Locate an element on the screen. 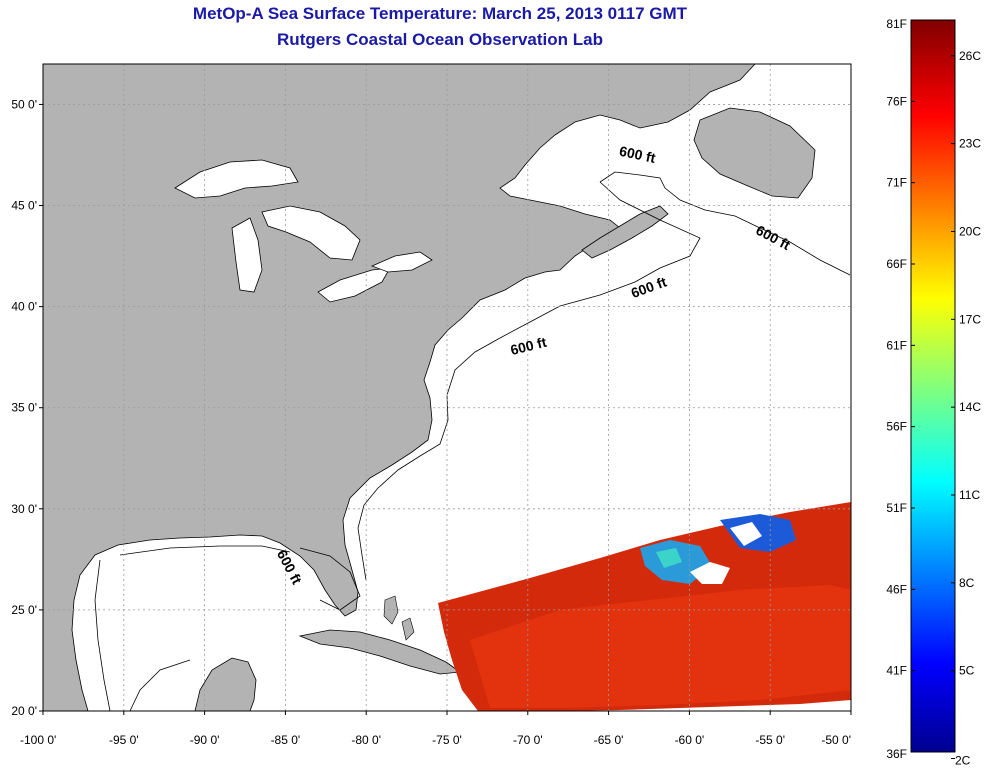 The height and width of the screenshot is (770, 984). land-newfoundland is located at coordinates (754, 153).